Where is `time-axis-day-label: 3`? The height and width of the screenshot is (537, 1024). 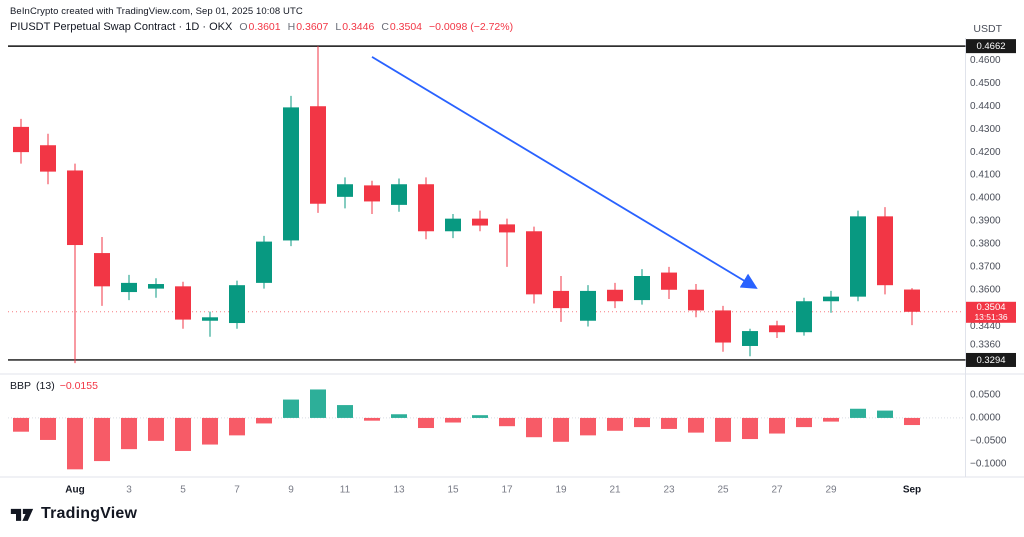 time-axis-day-label: 3 is located at coordinates (129, 490).